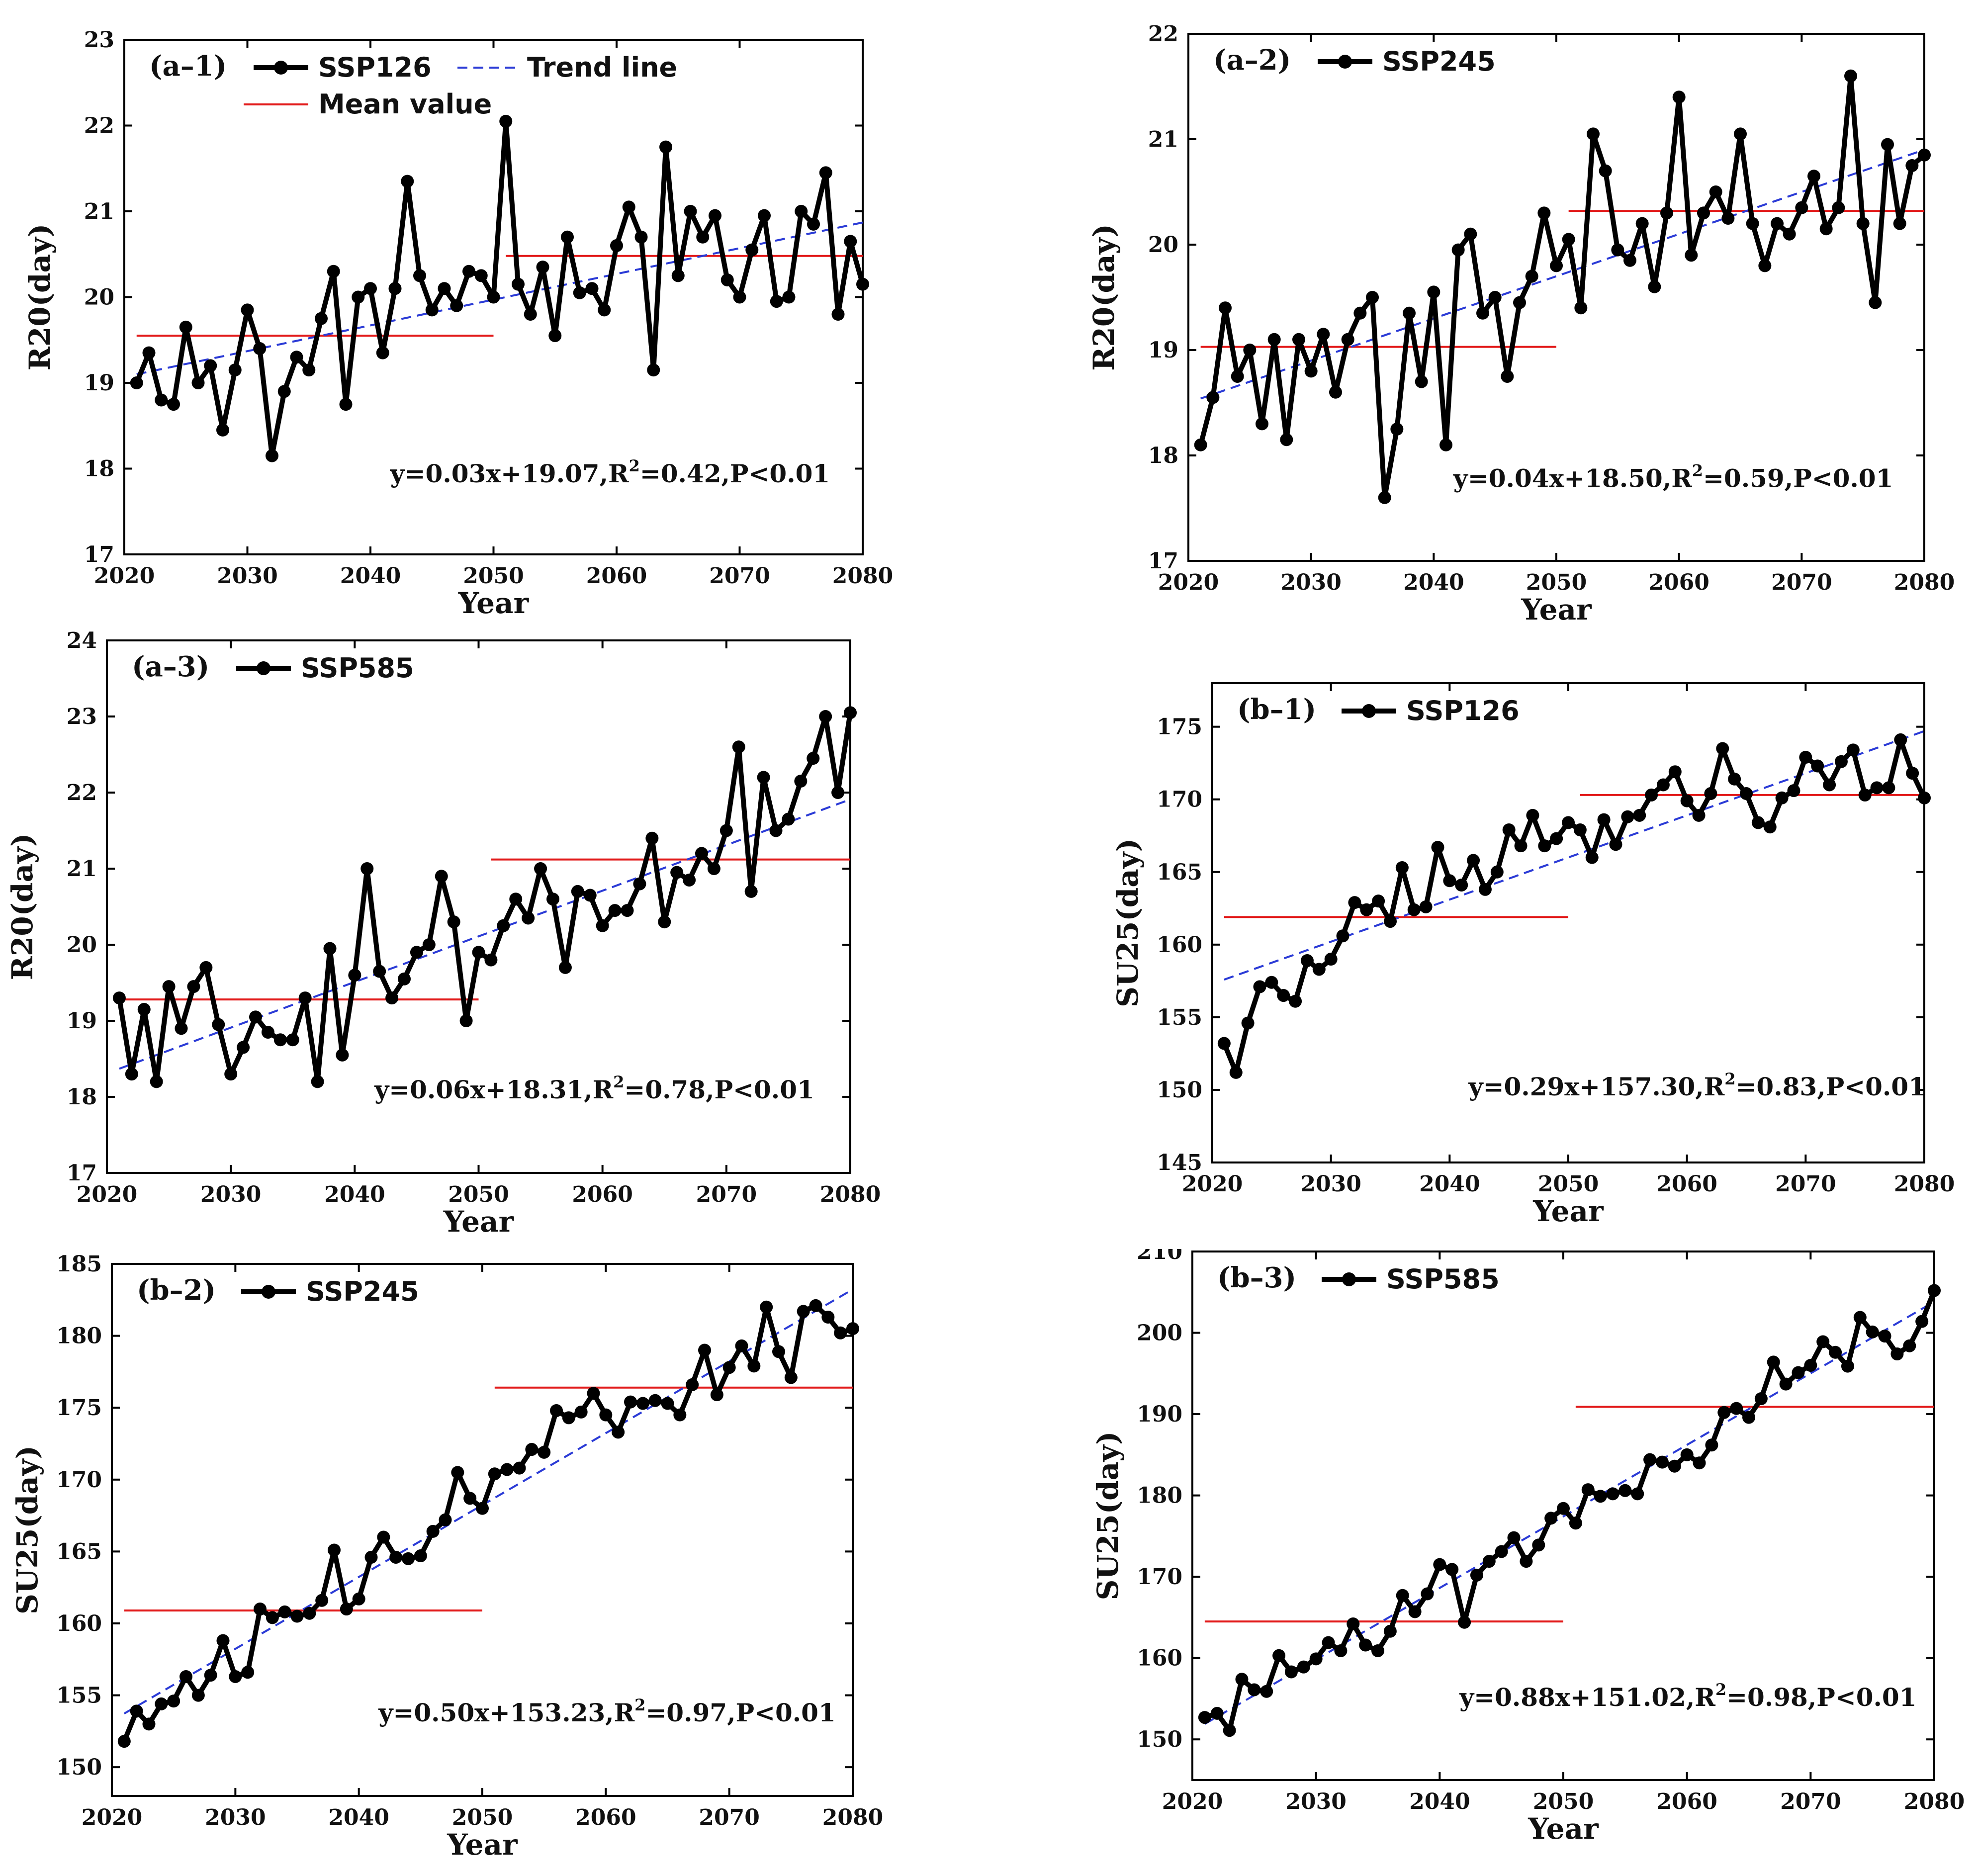 The height and width of the screenshot is (1876, 1979). Describe the element at coordinates (1159, 1257) in the screenshot. I see `y-tick-label: 210` at that location.